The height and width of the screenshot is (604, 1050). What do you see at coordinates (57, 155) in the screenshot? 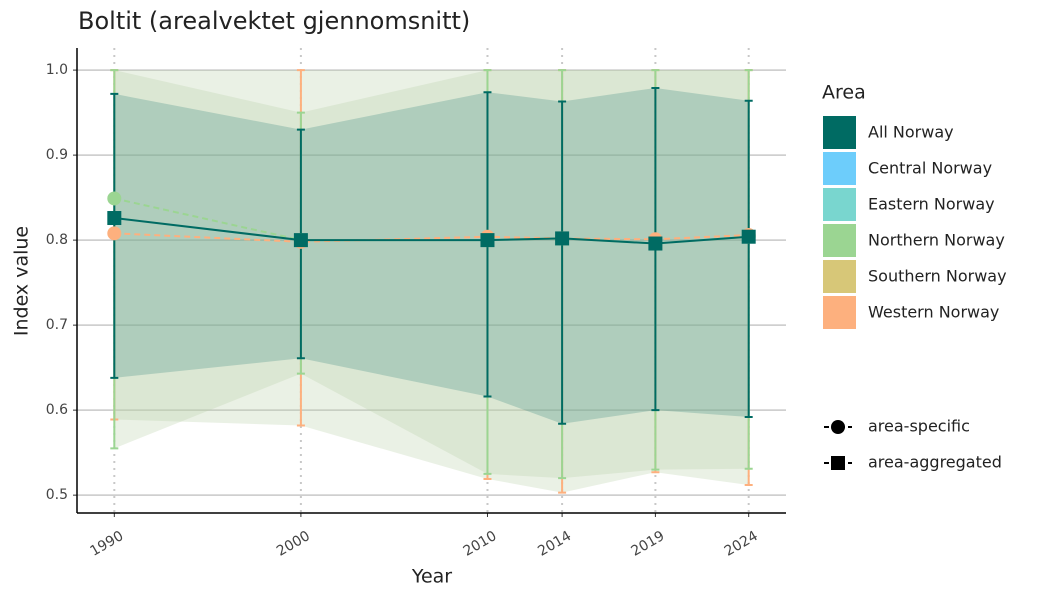
I see `y-tick-label: 0.9` at bounding box center [57, 155].